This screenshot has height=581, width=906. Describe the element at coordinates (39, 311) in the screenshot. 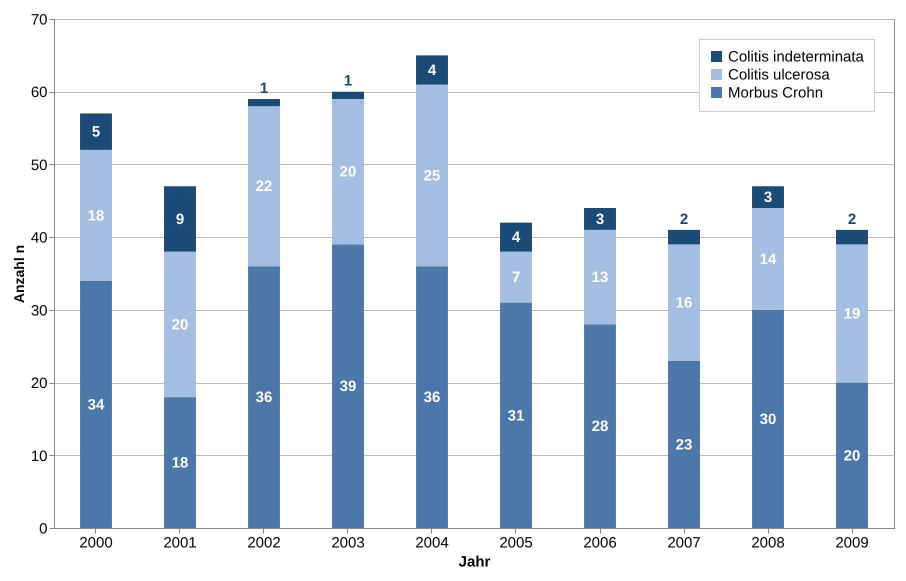

I see `y-tick-label: 30` at that location.